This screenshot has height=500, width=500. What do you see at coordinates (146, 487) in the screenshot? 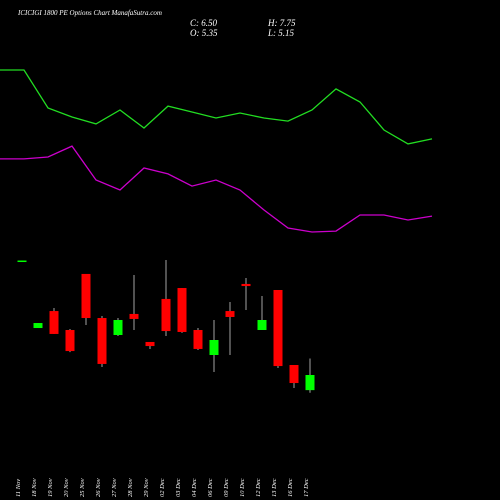
I see `x-tick-label: 29 Nov` at bounding box center [146, 487].